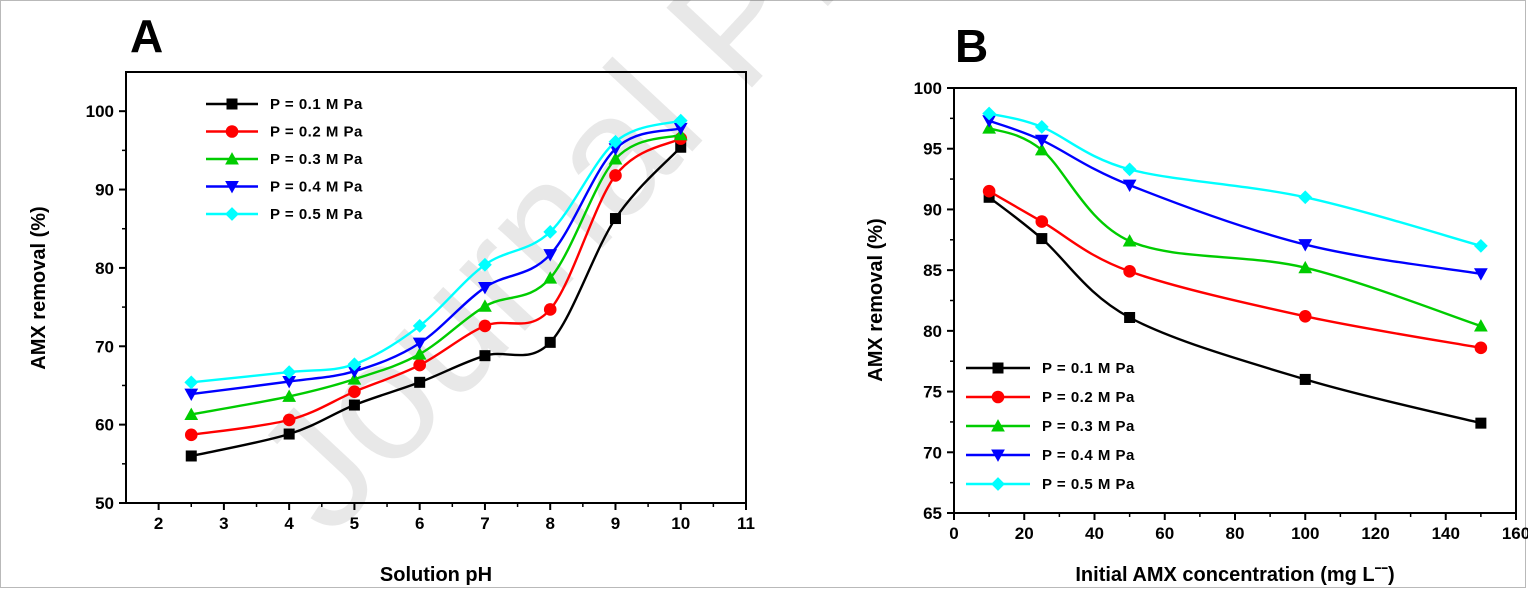 Image resolution: width=1528 pixels, height=590 pixels. I want to click on x-tick-label: 4, so click(289, 523).